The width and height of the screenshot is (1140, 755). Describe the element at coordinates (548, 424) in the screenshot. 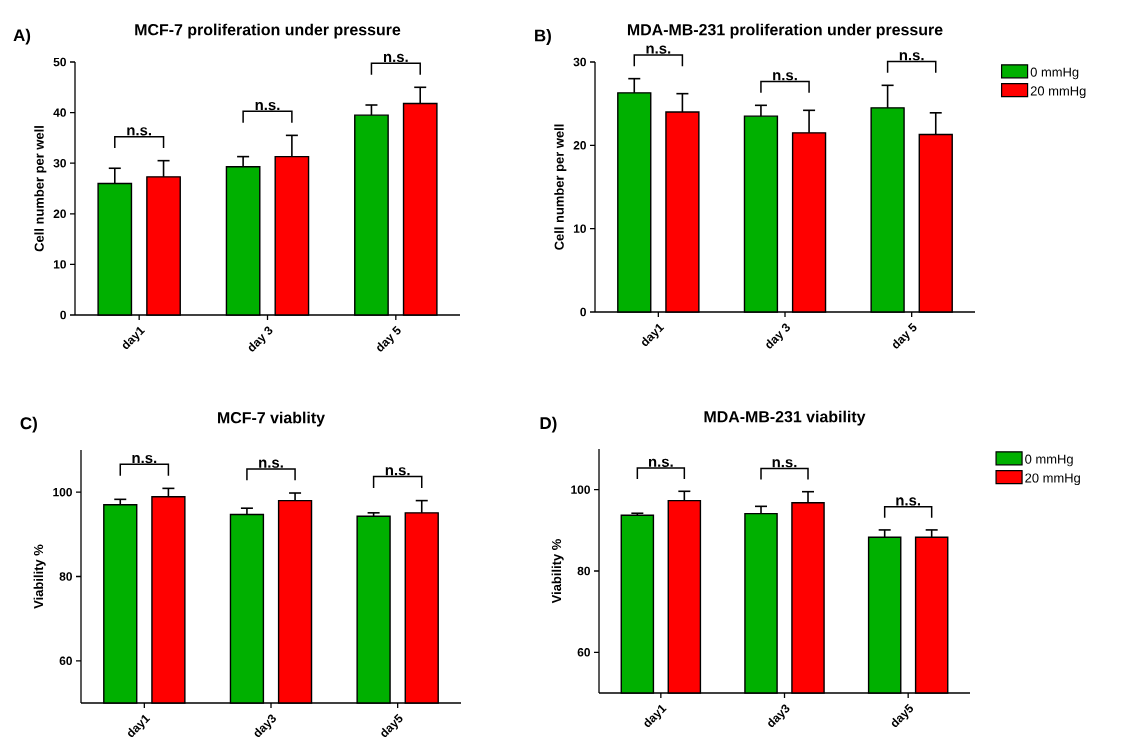

I see `text: D)` at that location.